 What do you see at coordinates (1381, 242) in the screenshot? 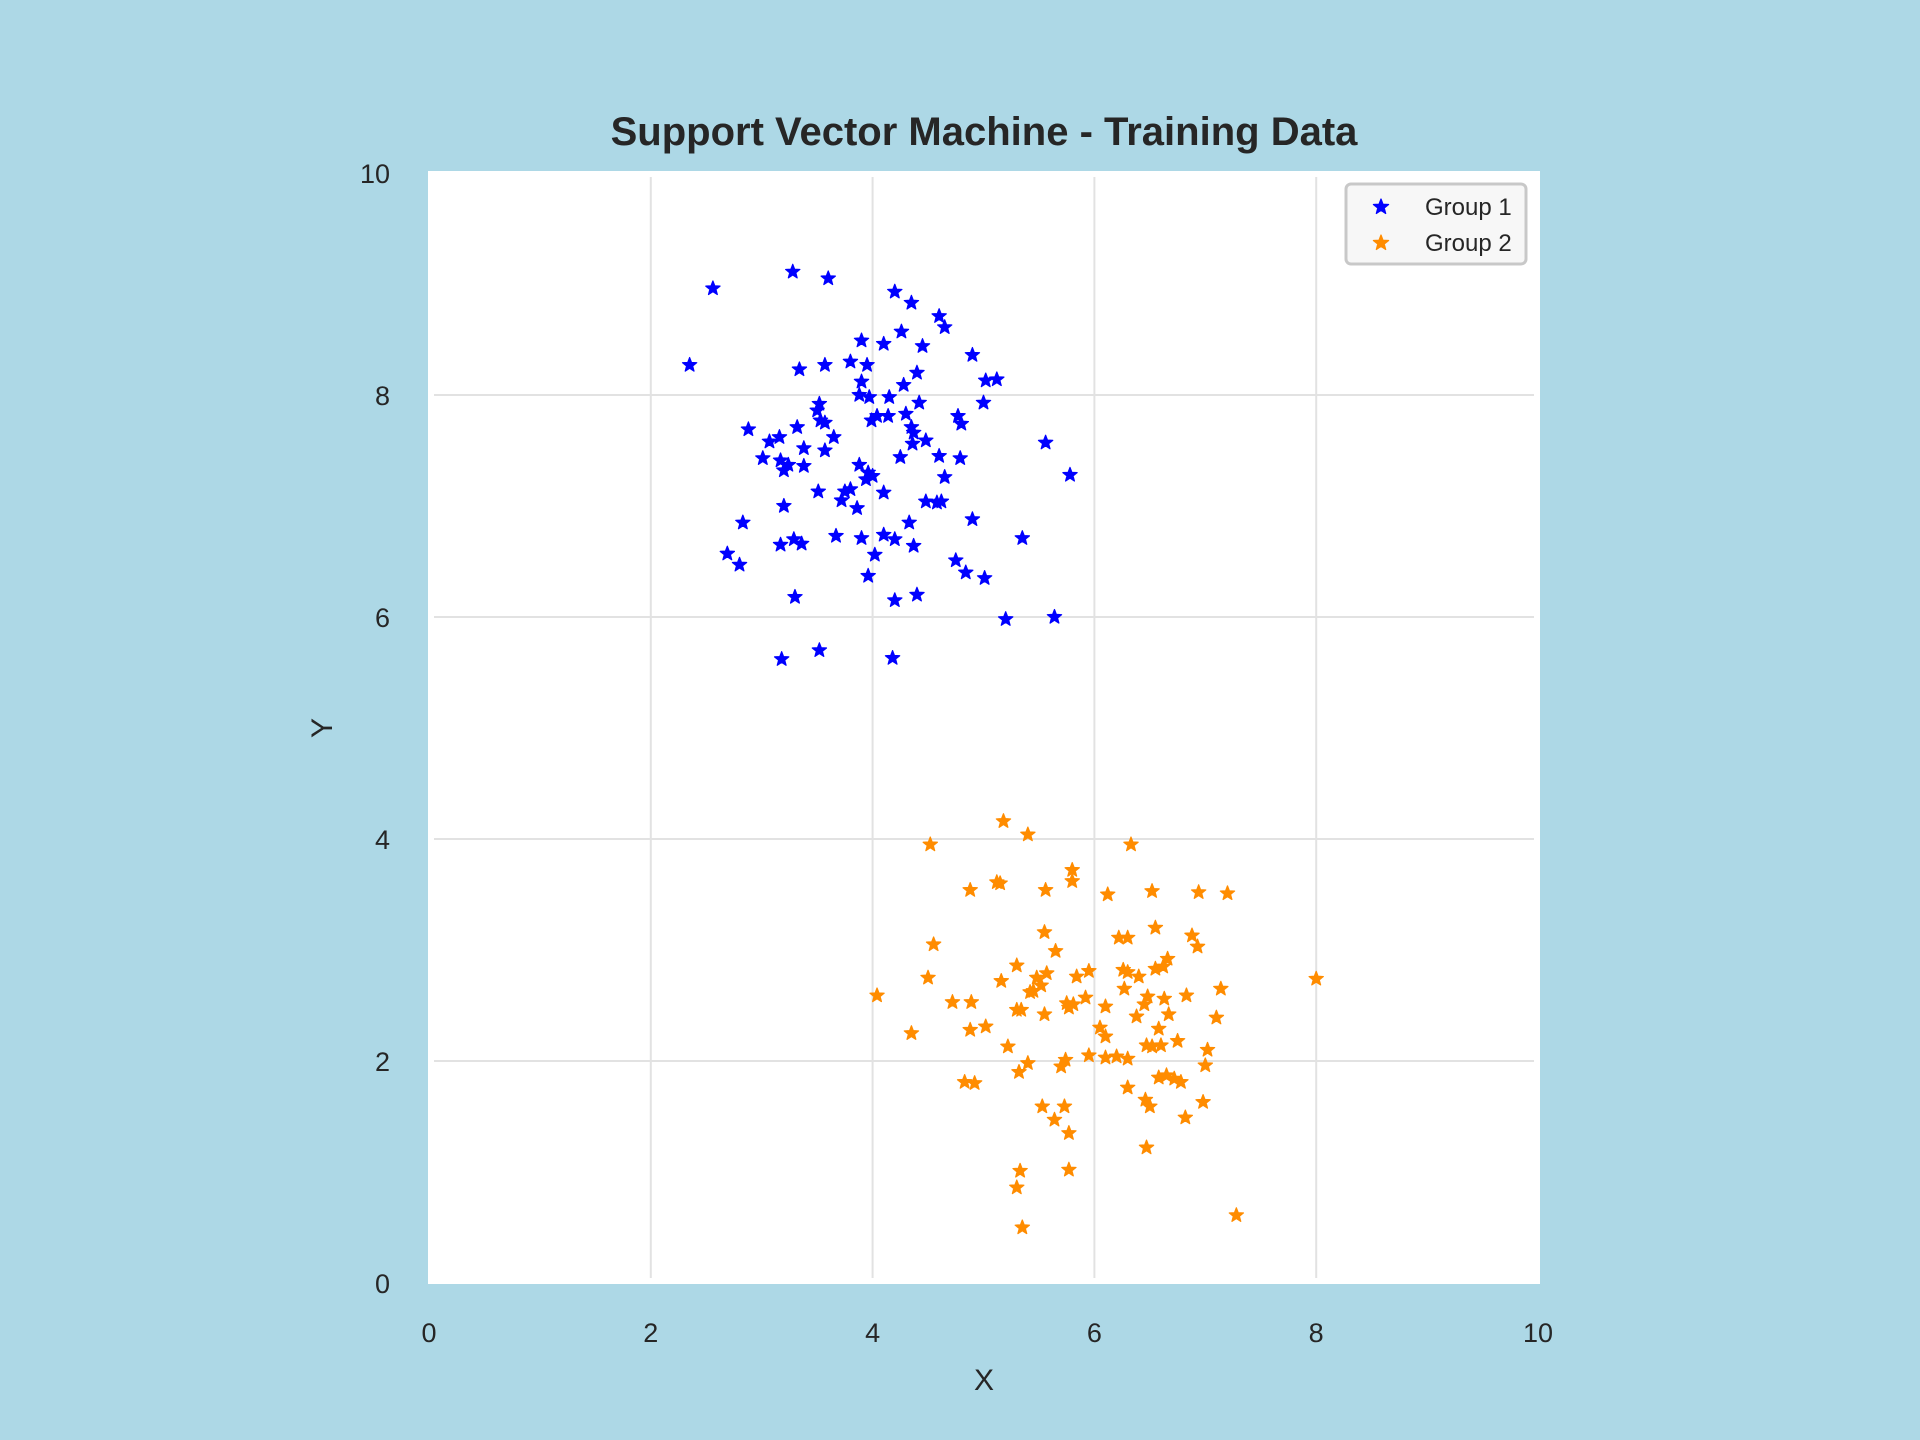
I see `legend-marker` at bounding box center [1381, 242].